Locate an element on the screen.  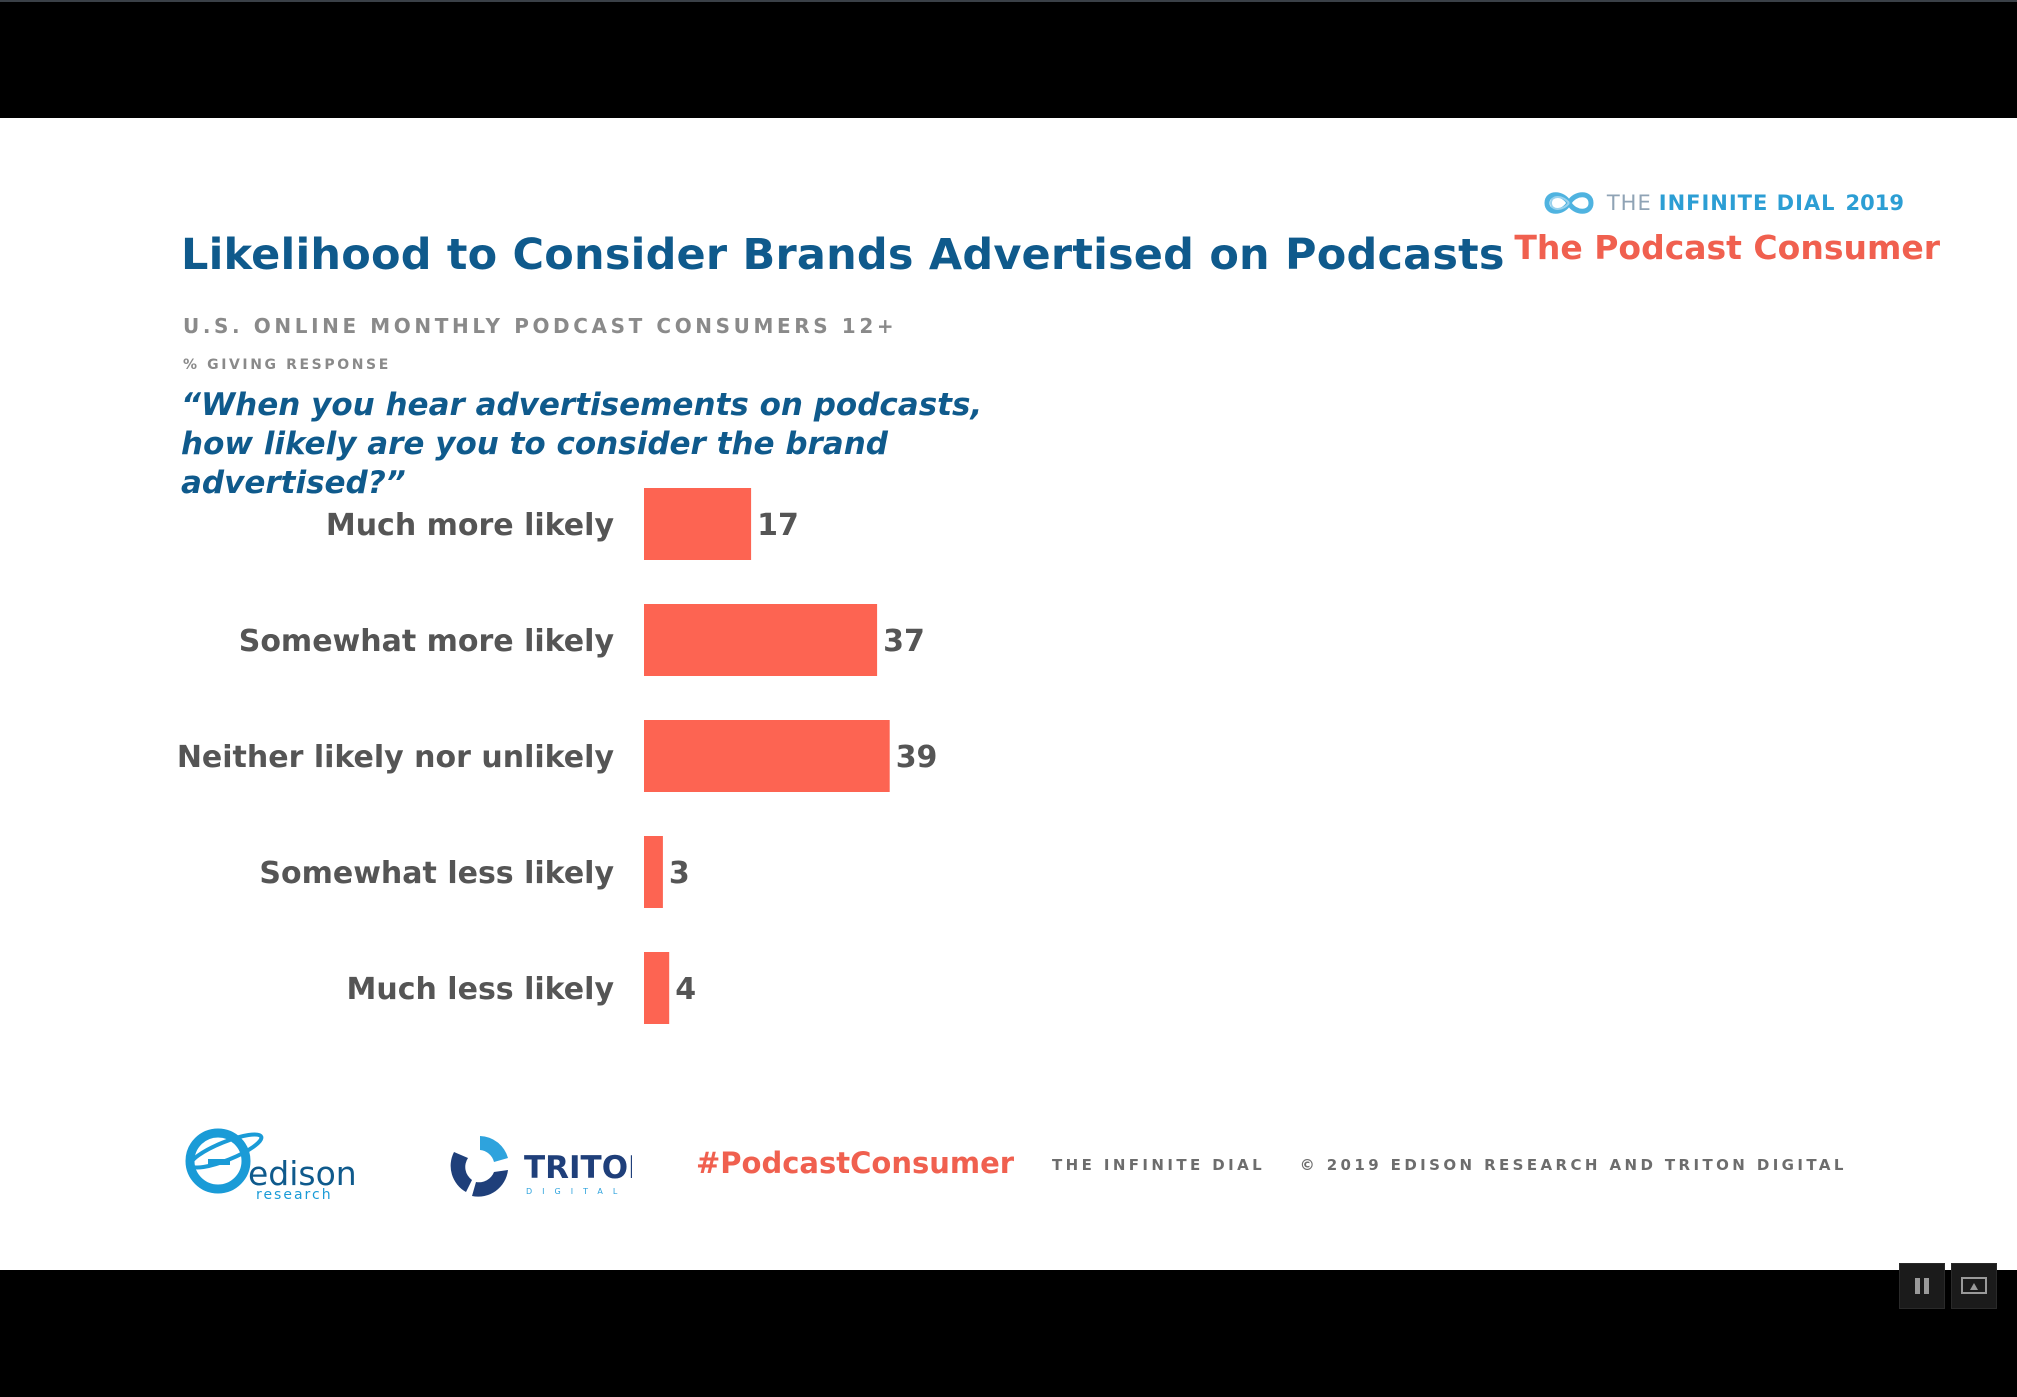
footer-left-text: THE INFINITE DIAL is located at coordinates (1159, 1165).